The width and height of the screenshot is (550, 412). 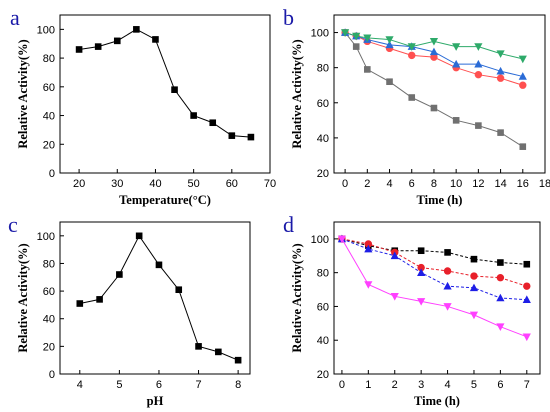 I want to click on x-tick-label: 30, so click(x=117, y=184).